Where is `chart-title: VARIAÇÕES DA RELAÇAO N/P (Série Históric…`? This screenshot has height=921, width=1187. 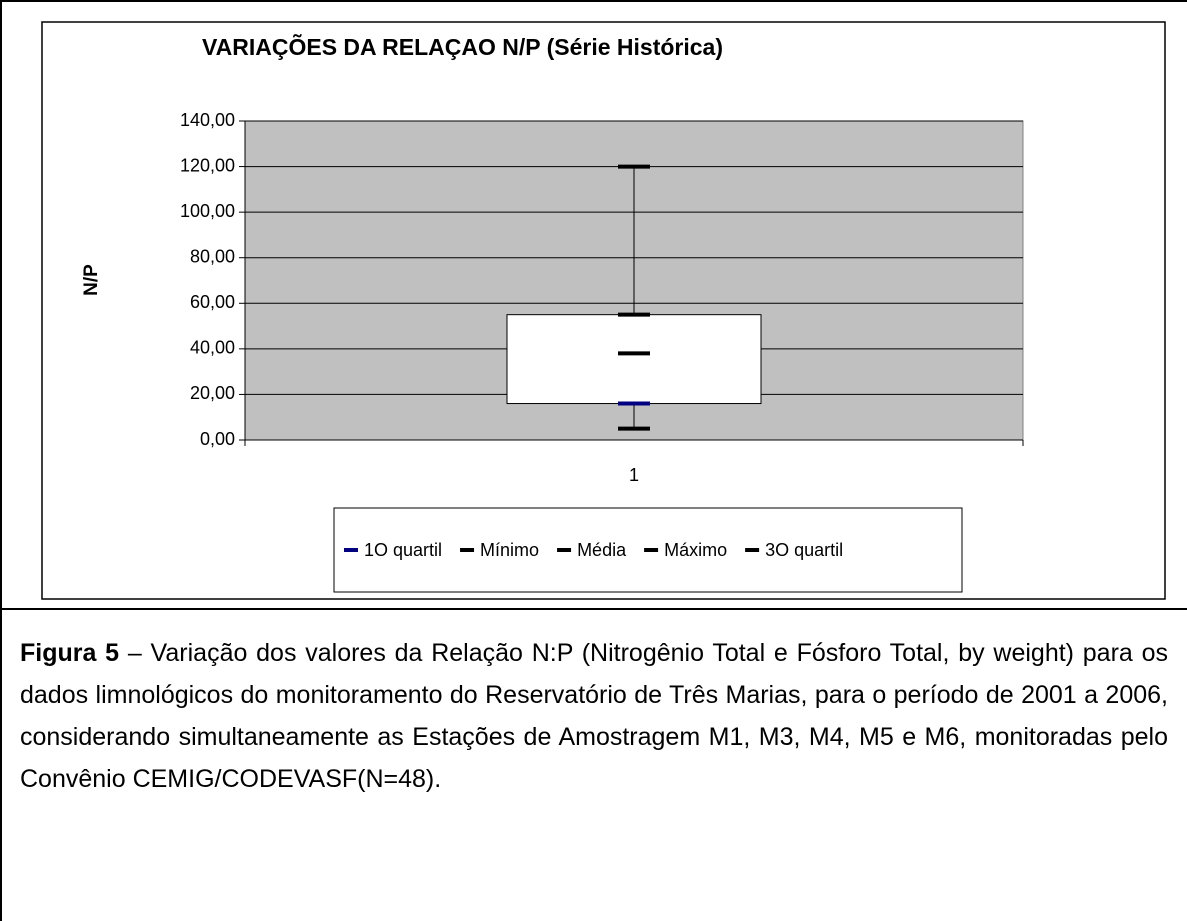
chart-title: VARIAÇÕES DA RELAÇAO N/P (Série Históric… is located at coordinates (462, 46).